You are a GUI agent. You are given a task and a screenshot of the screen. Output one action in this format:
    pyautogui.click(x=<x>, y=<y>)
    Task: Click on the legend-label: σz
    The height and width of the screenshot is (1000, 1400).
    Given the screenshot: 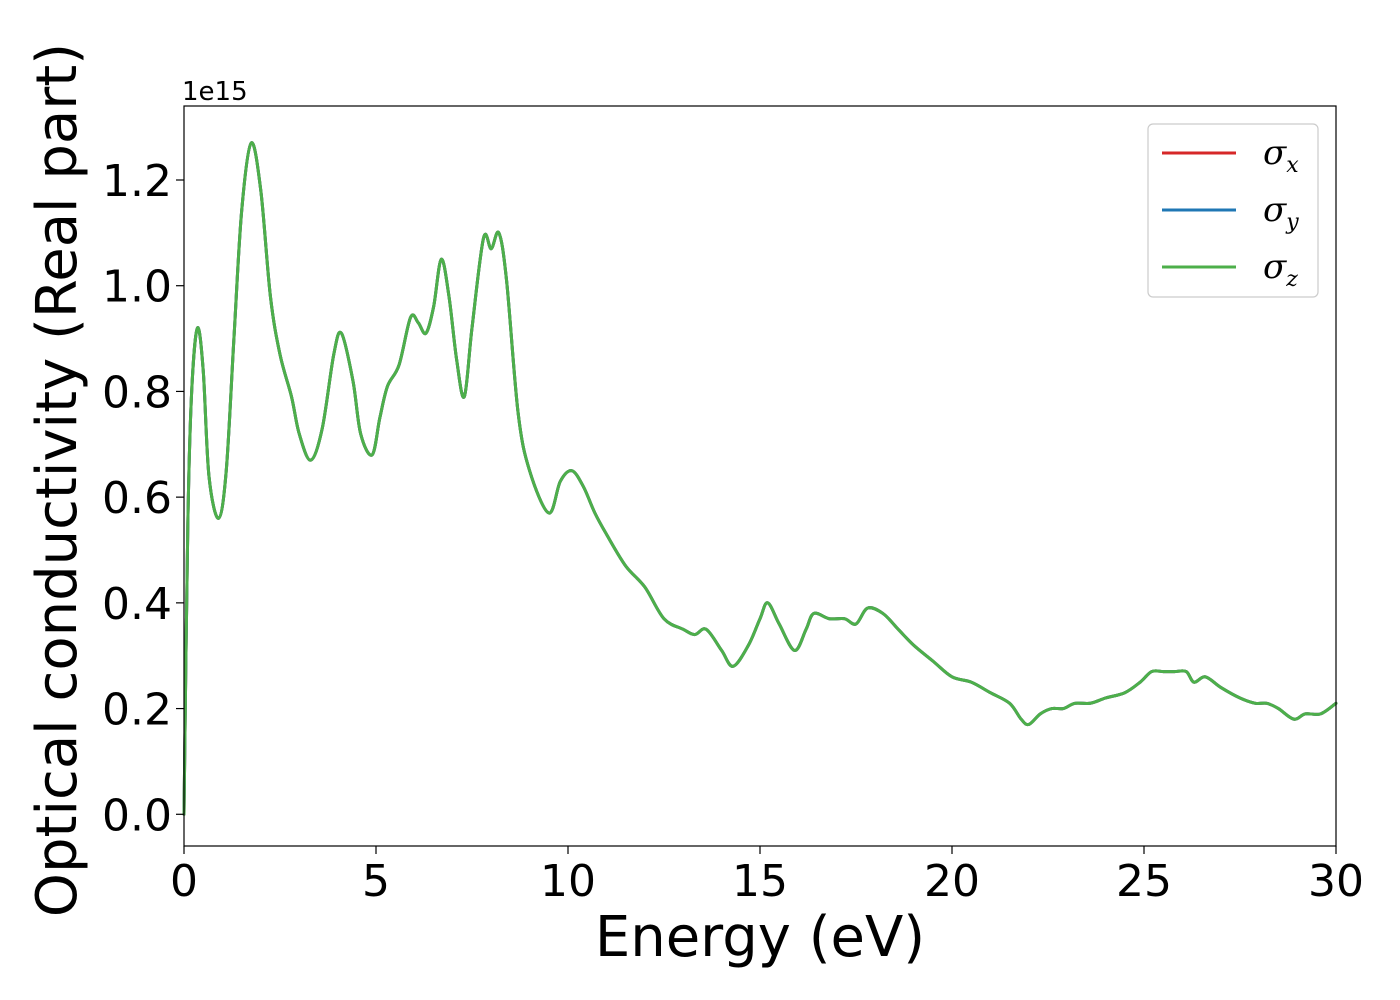 What is the action you would take?
    pyautogui.click(x=1280, y=269)
    